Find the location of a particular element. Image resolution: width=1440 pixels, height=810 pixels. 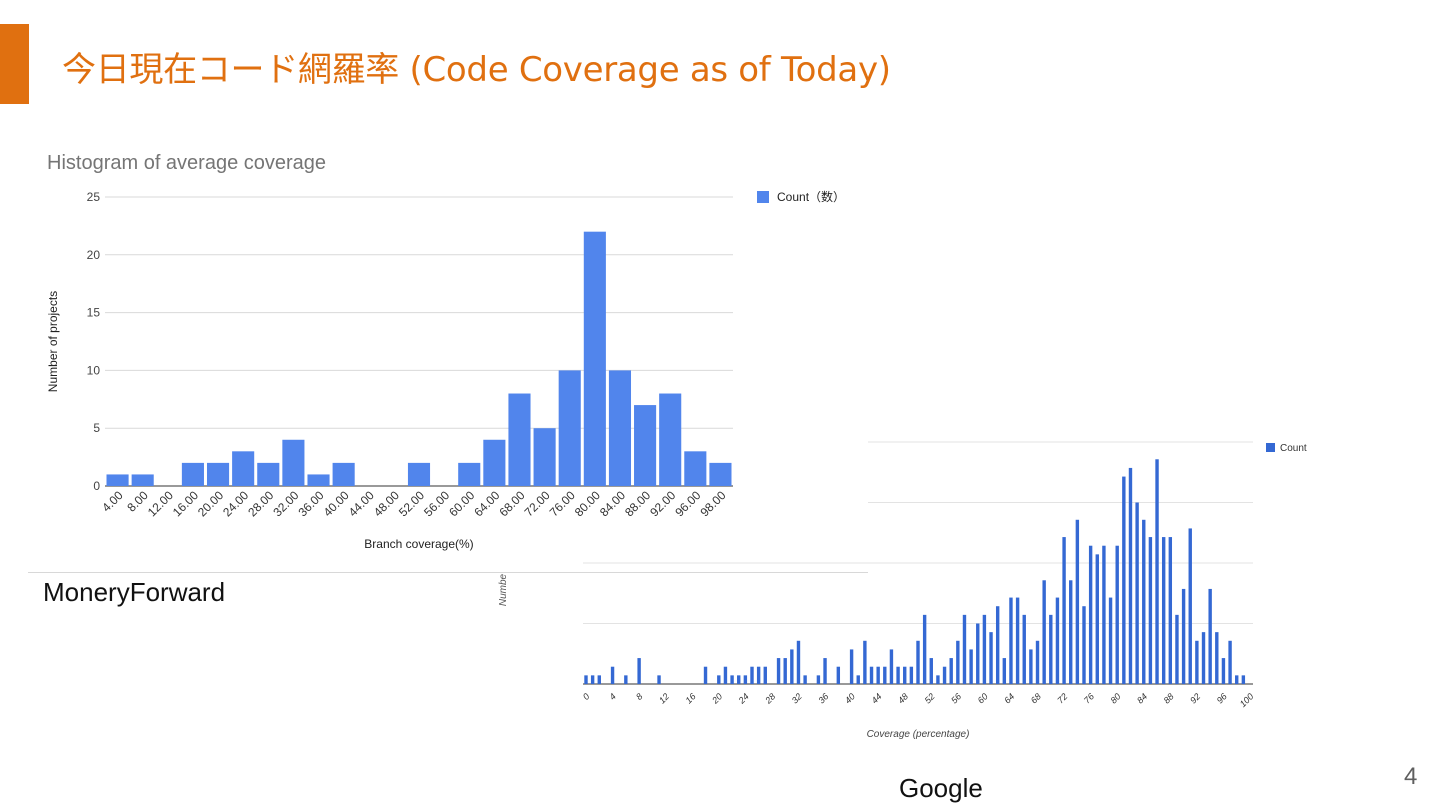

x-tick-label: 16 is located at coordinates (691, 698).